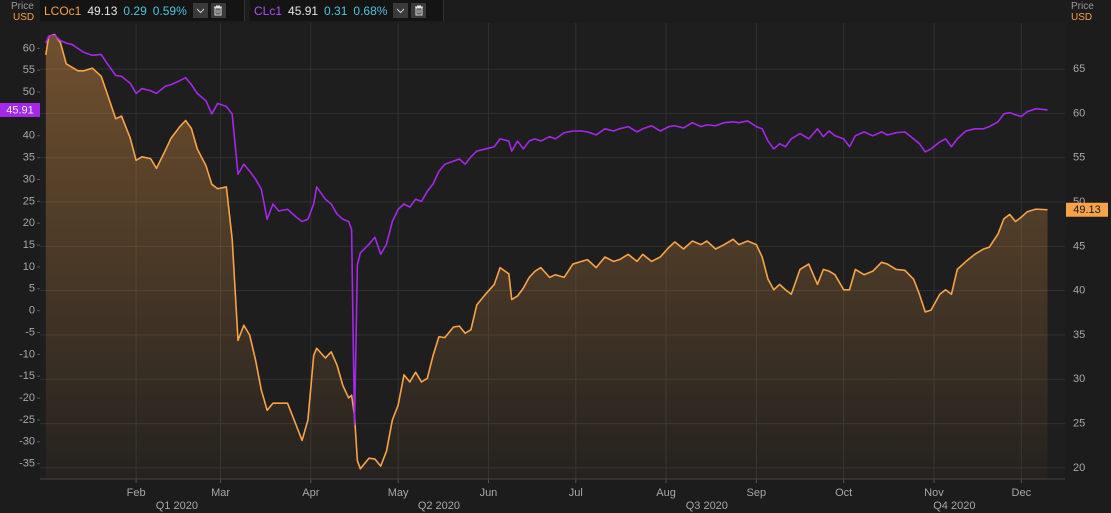 This screenshot has height=513, width=1111. Describe the element at coordinates (1079, 291) in the screenshot. I see `y2-tick-label: 40` at that location.